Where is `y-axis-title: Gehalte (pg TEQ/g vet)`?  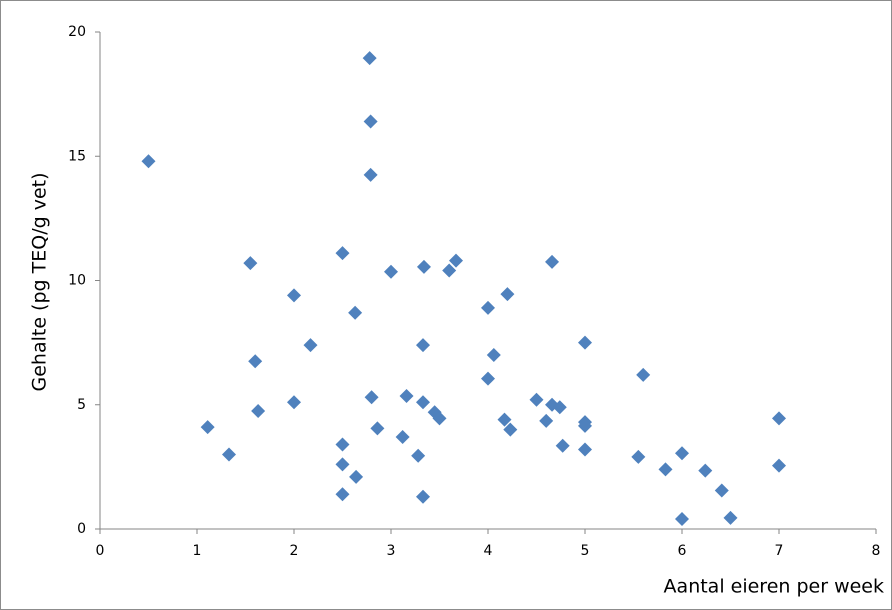 y-axis-title: Gehalte (pg TEQ/g vet) is located at coordinates (40, 282).